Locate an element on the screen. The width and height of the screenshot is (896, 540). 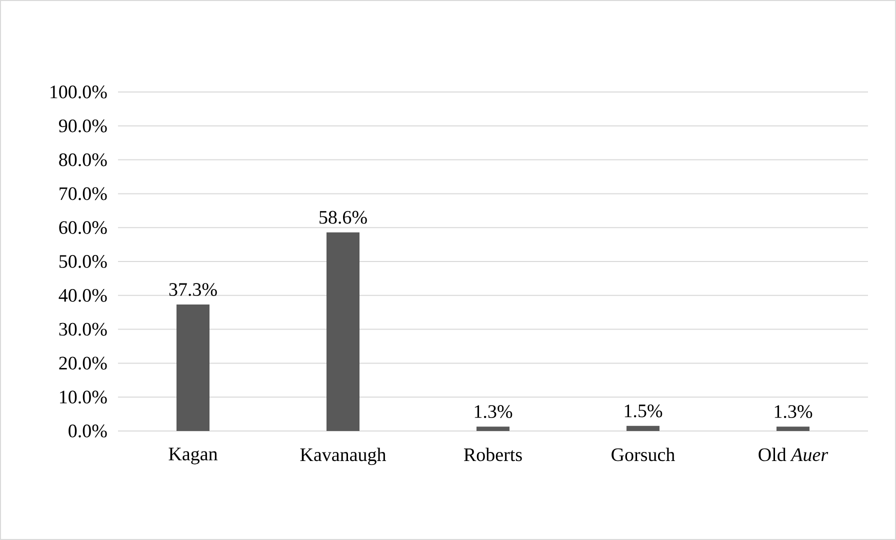
y-tick-label: 80.0% is located at coordinates (83, 159).